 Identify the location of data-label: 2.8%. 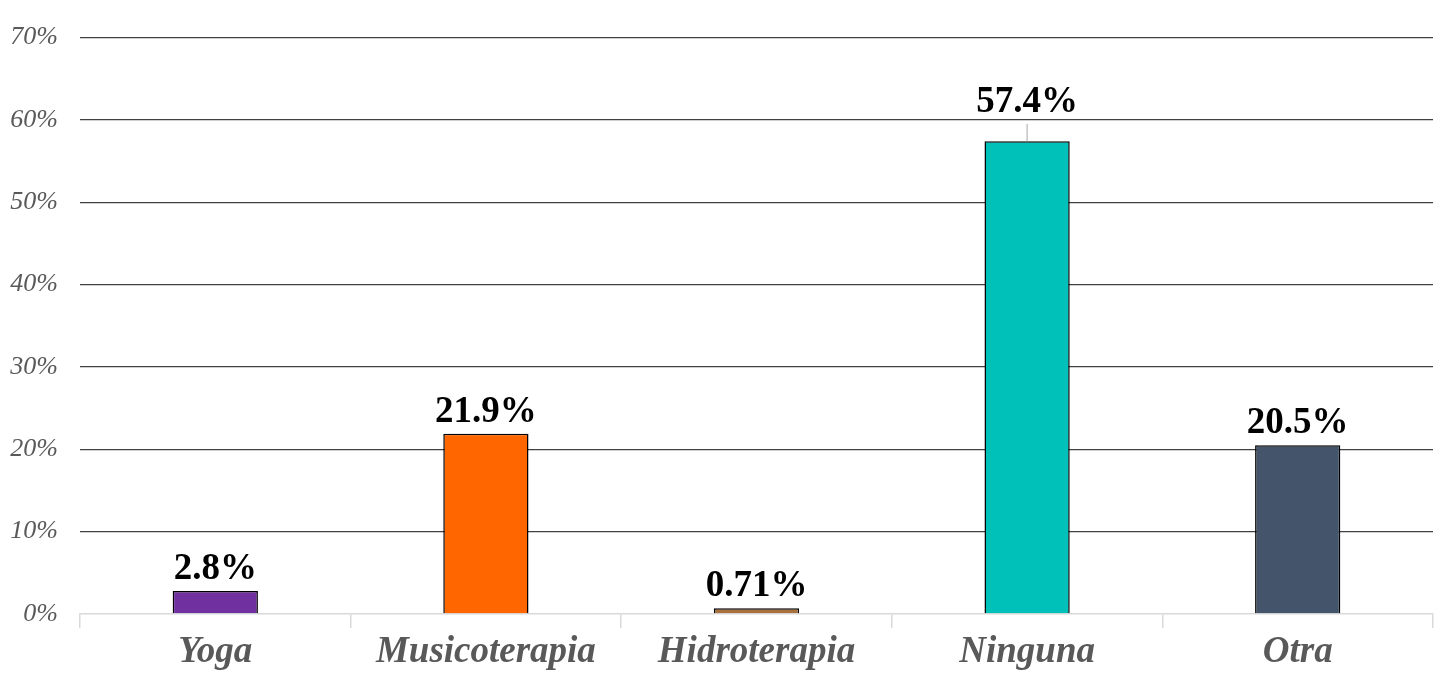
(215, 566).